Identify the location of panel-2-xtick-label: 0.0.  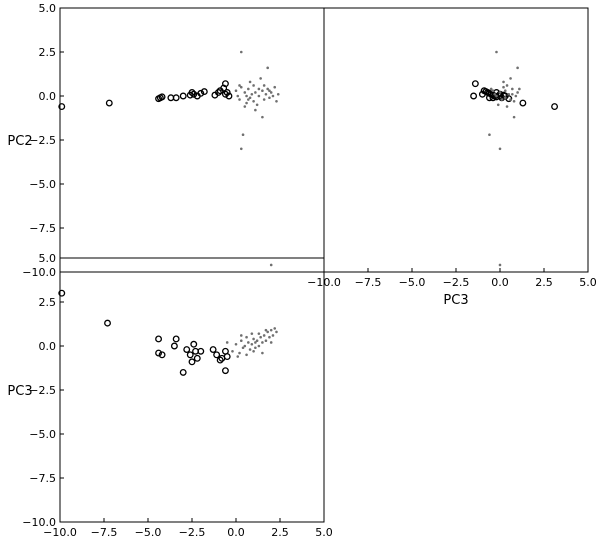
(500, 282).